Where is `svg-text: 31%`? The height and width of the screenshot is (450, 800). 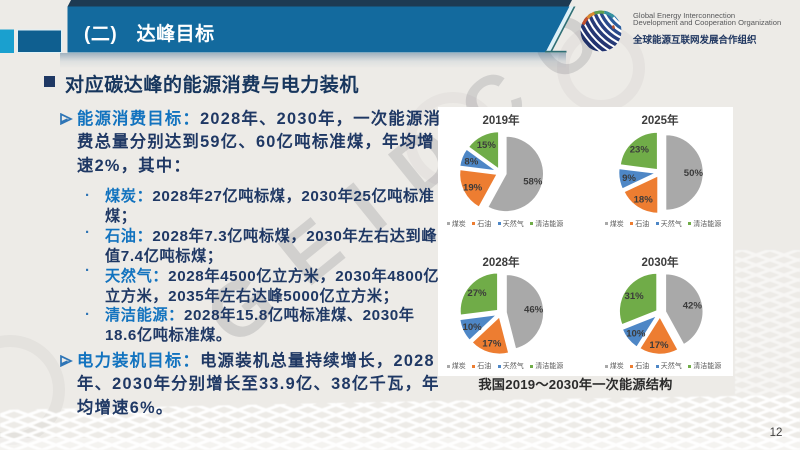 svg-text: 31% is located at coordinates (634, 296).